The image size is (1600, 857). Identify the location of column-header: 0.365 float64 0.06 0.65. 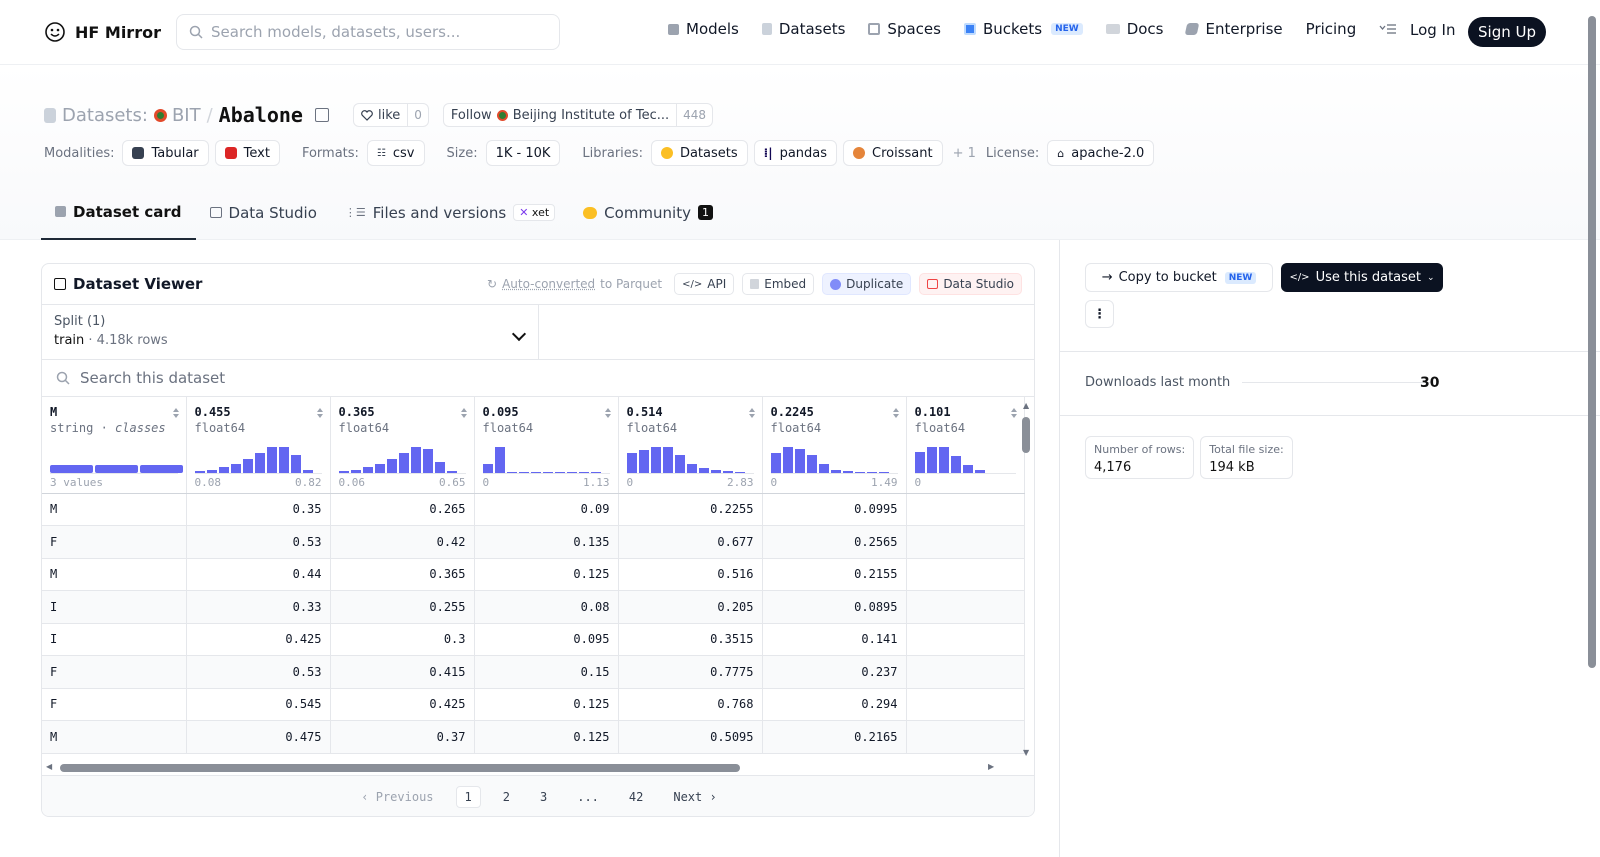
(402, 445).